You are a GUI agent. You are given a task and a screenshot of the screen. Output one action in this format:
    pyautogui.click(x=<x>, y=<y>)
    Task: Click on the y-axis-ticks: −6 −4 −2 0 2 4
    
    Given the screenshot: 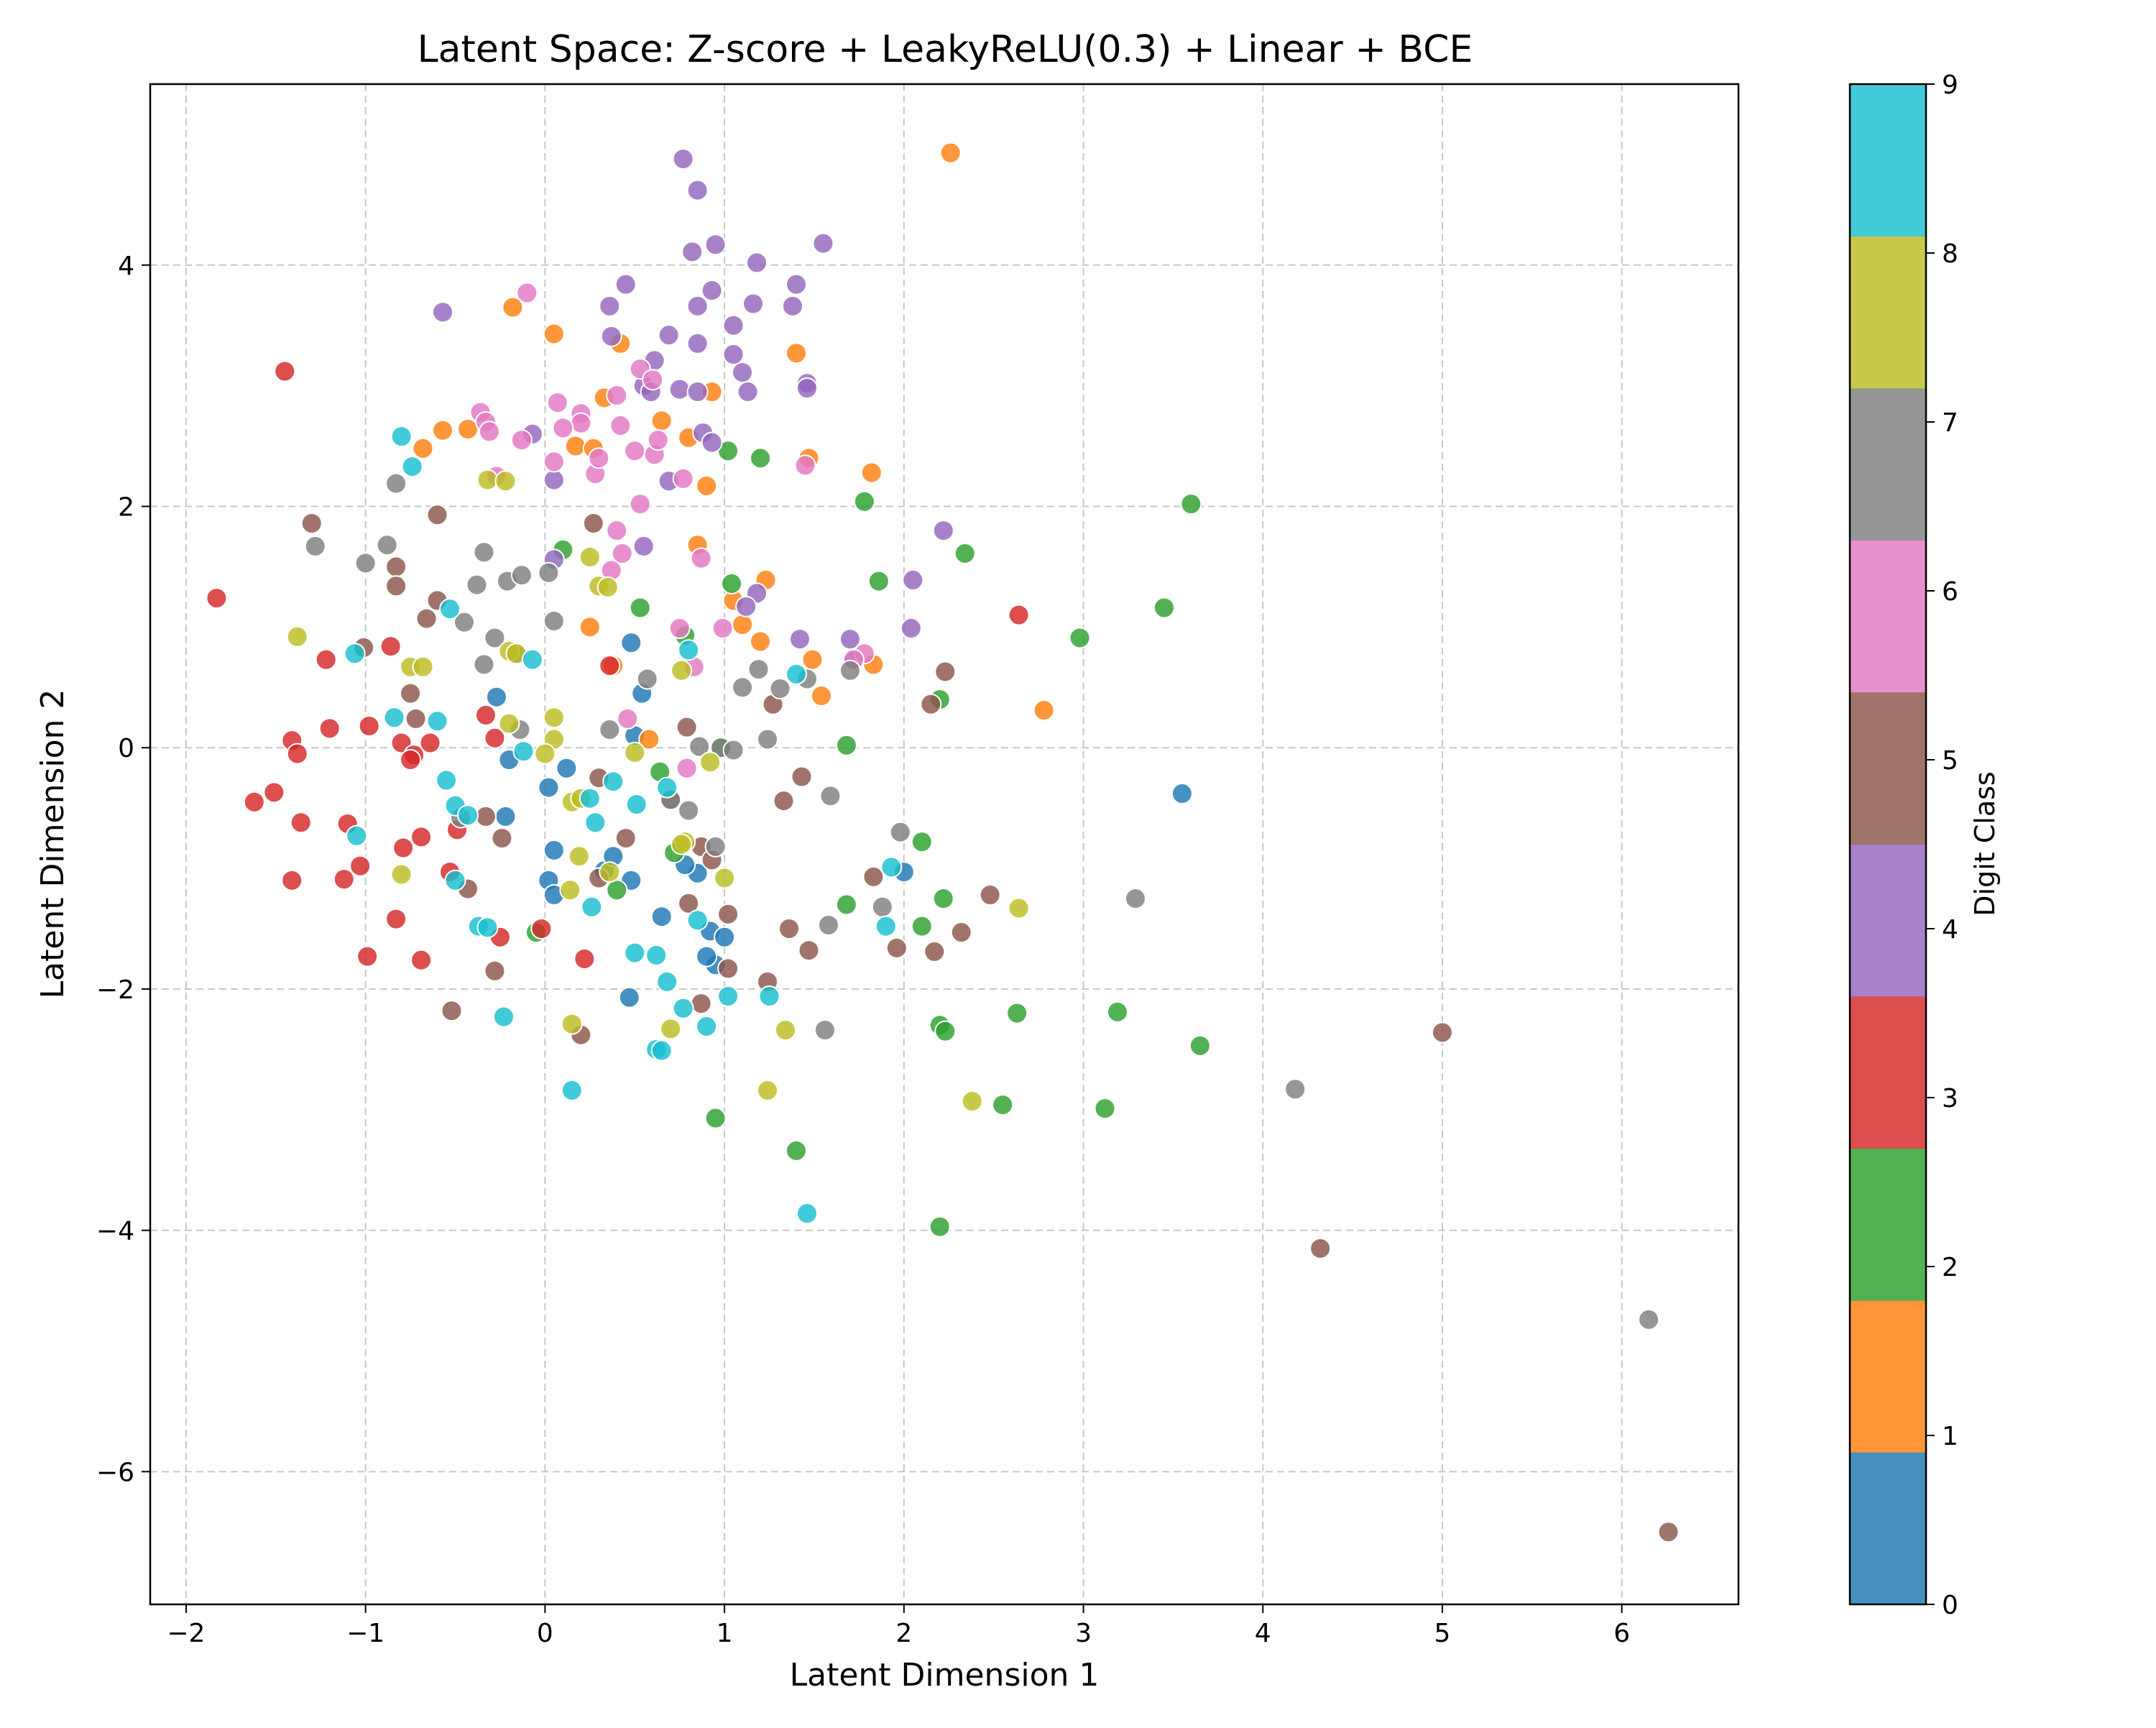 What is the action you would take?
    pyautogui.click(x=123, y=870)
    